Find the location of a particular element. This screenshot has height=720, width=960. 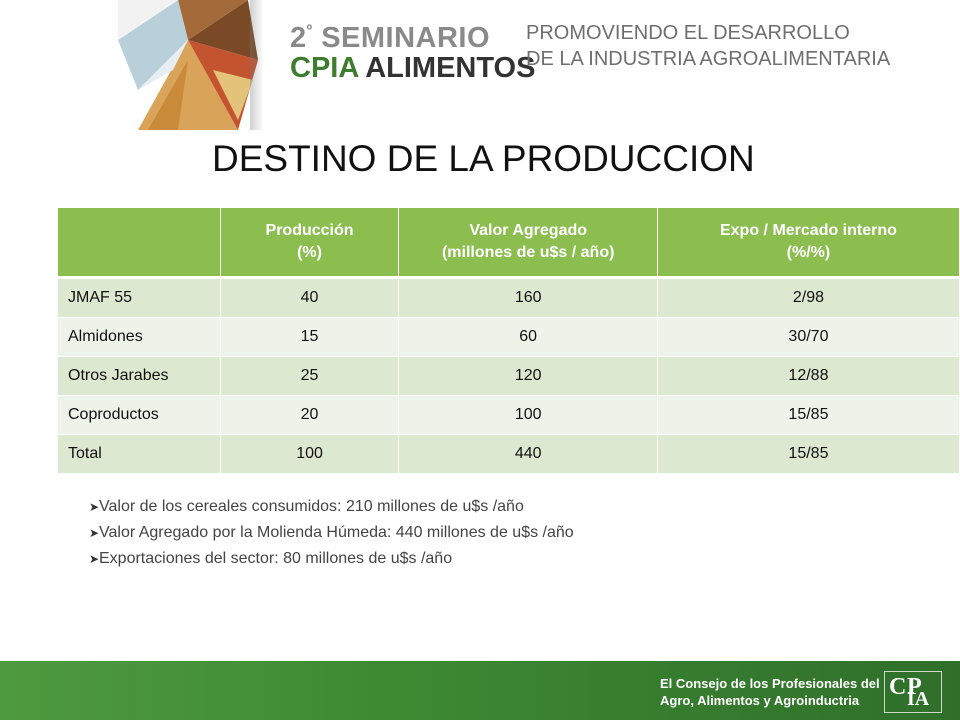

table-row: Coproductos 20 100 15/85 is located at coordinates (509, 415).